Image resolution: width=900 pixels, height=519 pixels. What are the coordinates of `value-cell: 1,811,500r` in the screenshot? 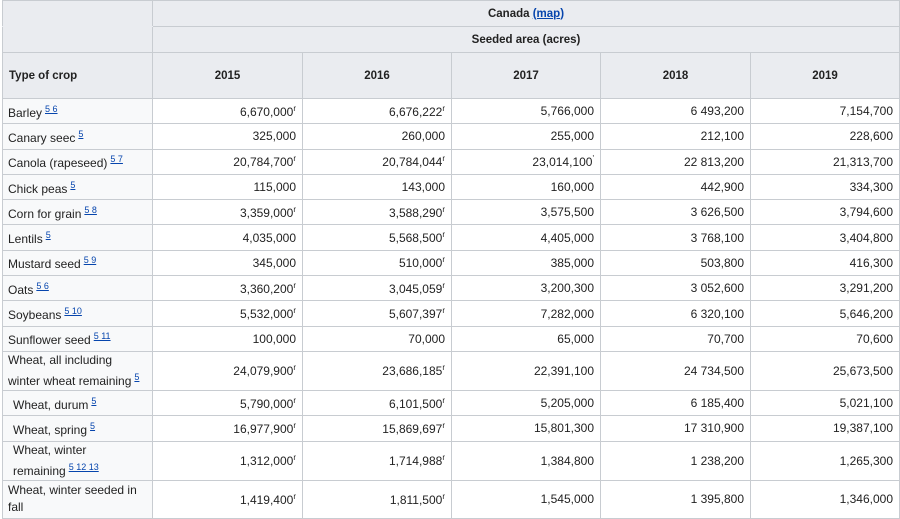 It's located at (377, 499).